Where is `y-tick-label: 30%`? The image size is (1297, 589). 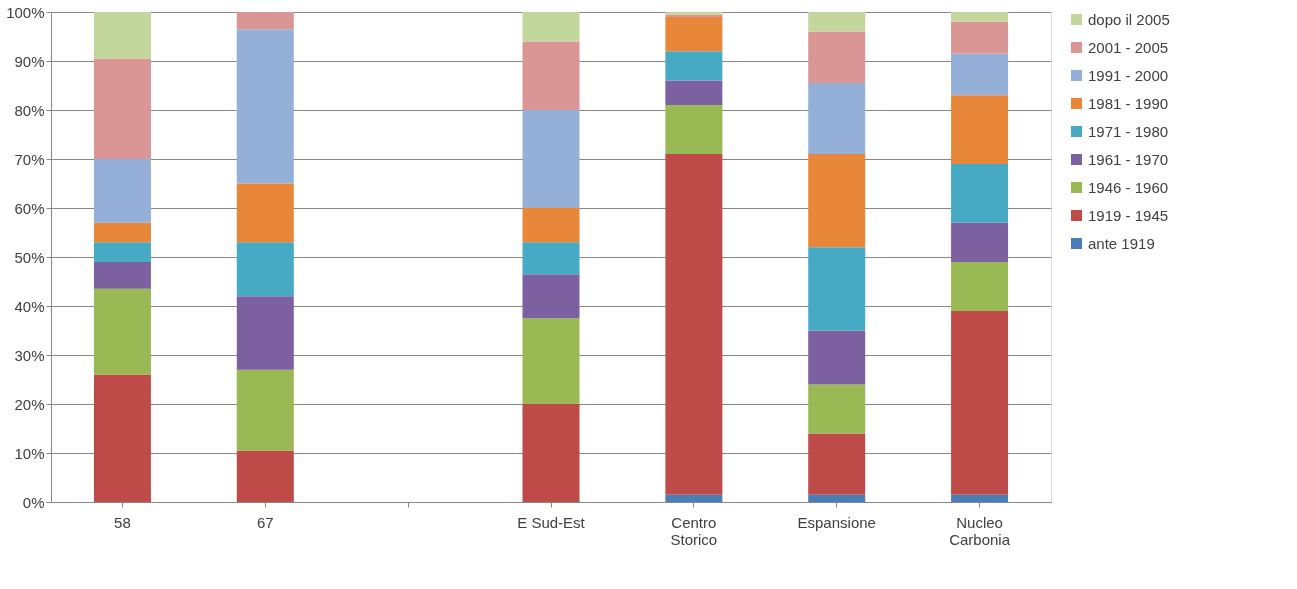
y-tick-label: 30% is located at coordinates (29, 355).